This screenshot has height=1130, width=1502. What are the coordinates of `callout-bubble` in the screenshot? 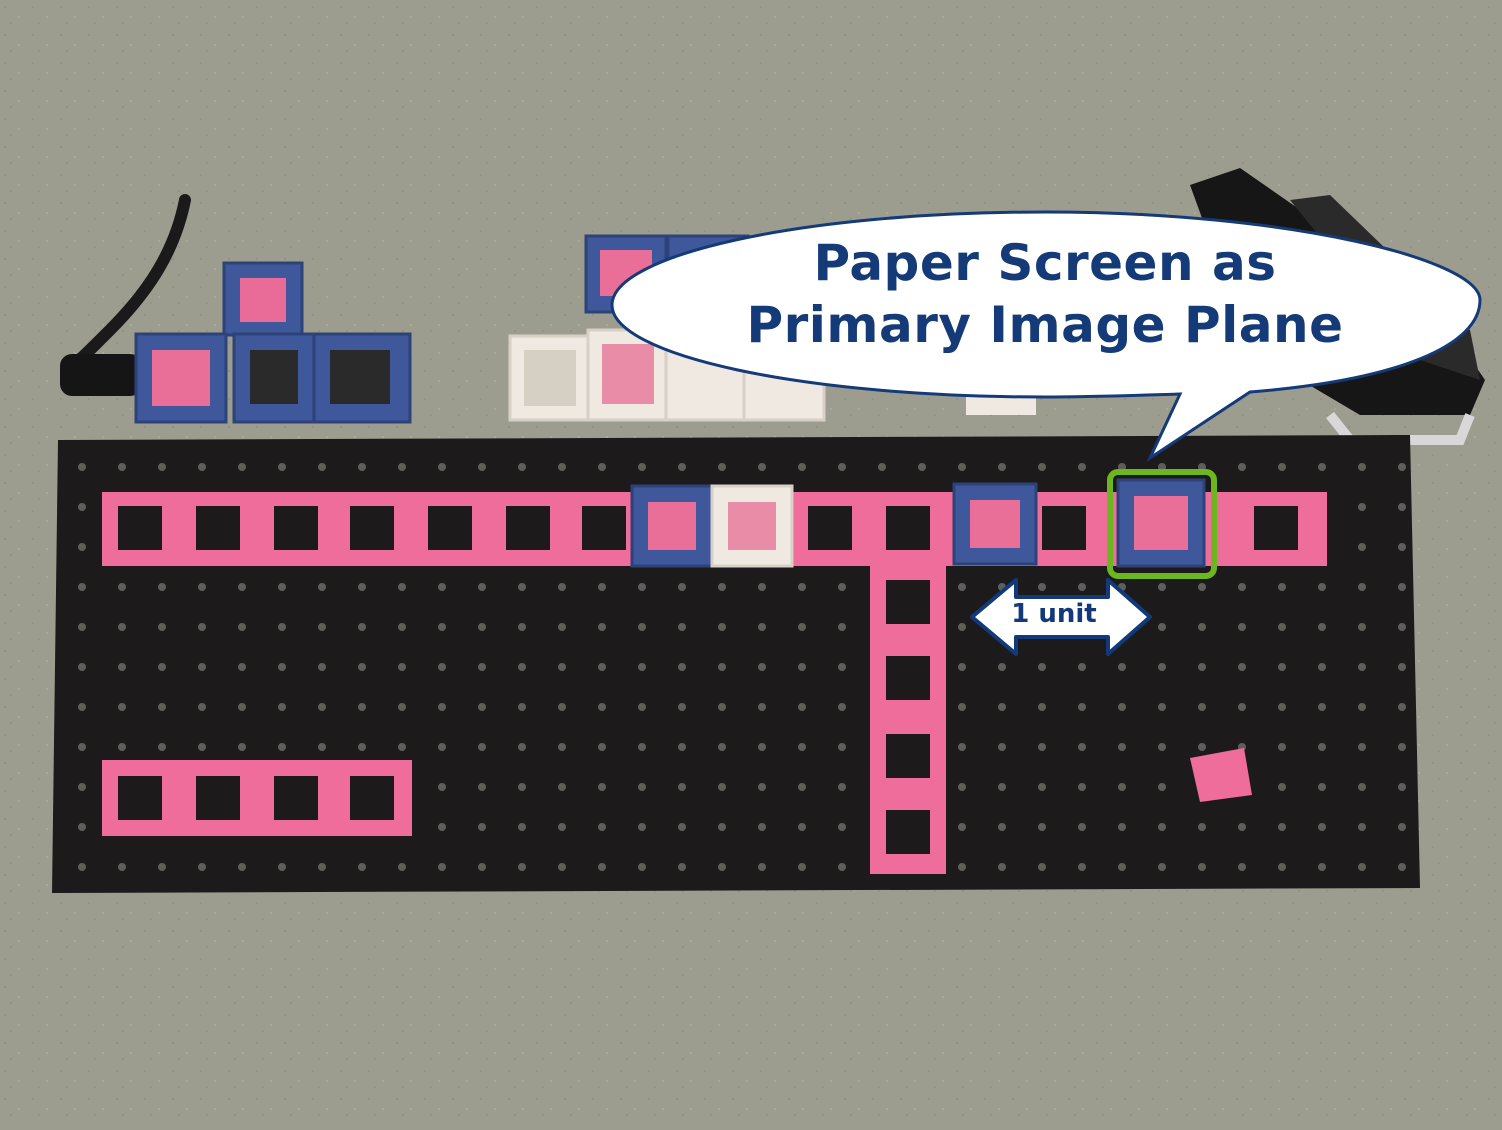 It's located at (1046, 336).